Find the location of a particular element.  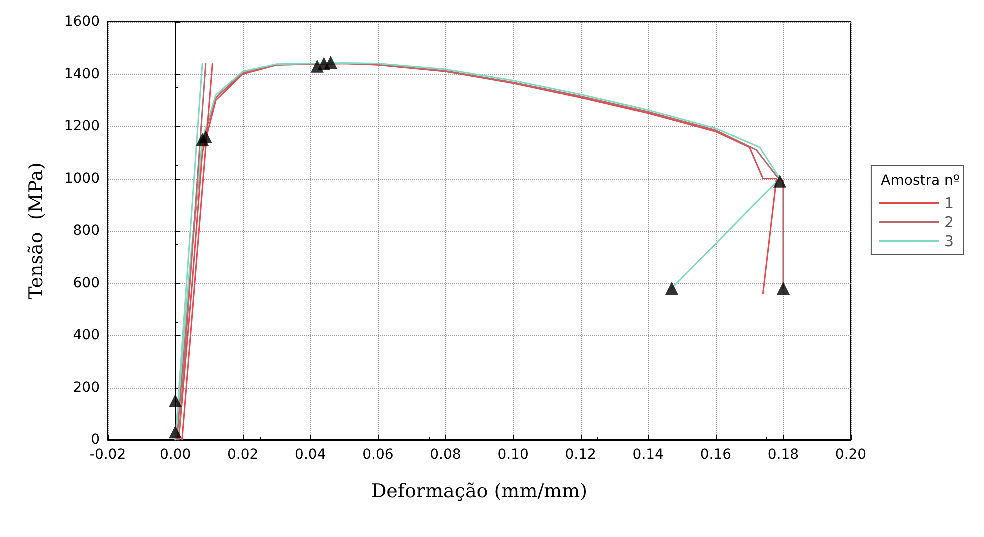

y-tick-label: 400 is located at coordinates (86, 336).